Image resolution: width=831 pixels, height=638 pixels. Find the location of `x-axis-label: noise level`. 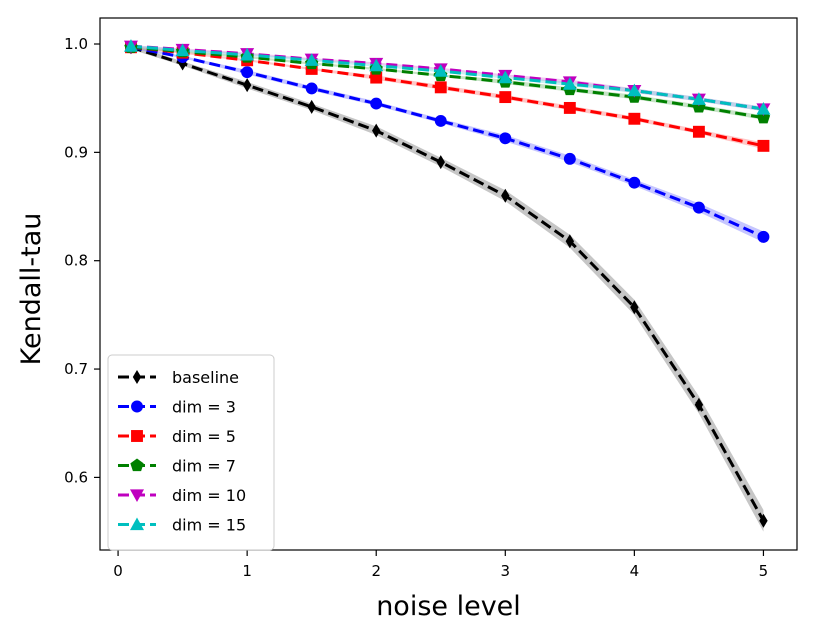

x-axis-label: noise level is located at coordinates (448, 606).